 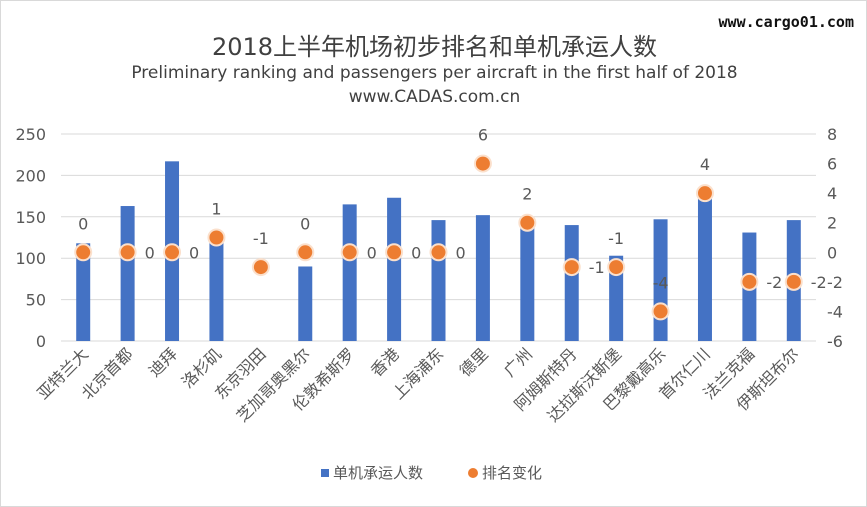 I want to click on data-label: 6, so click(x=483, y=135).